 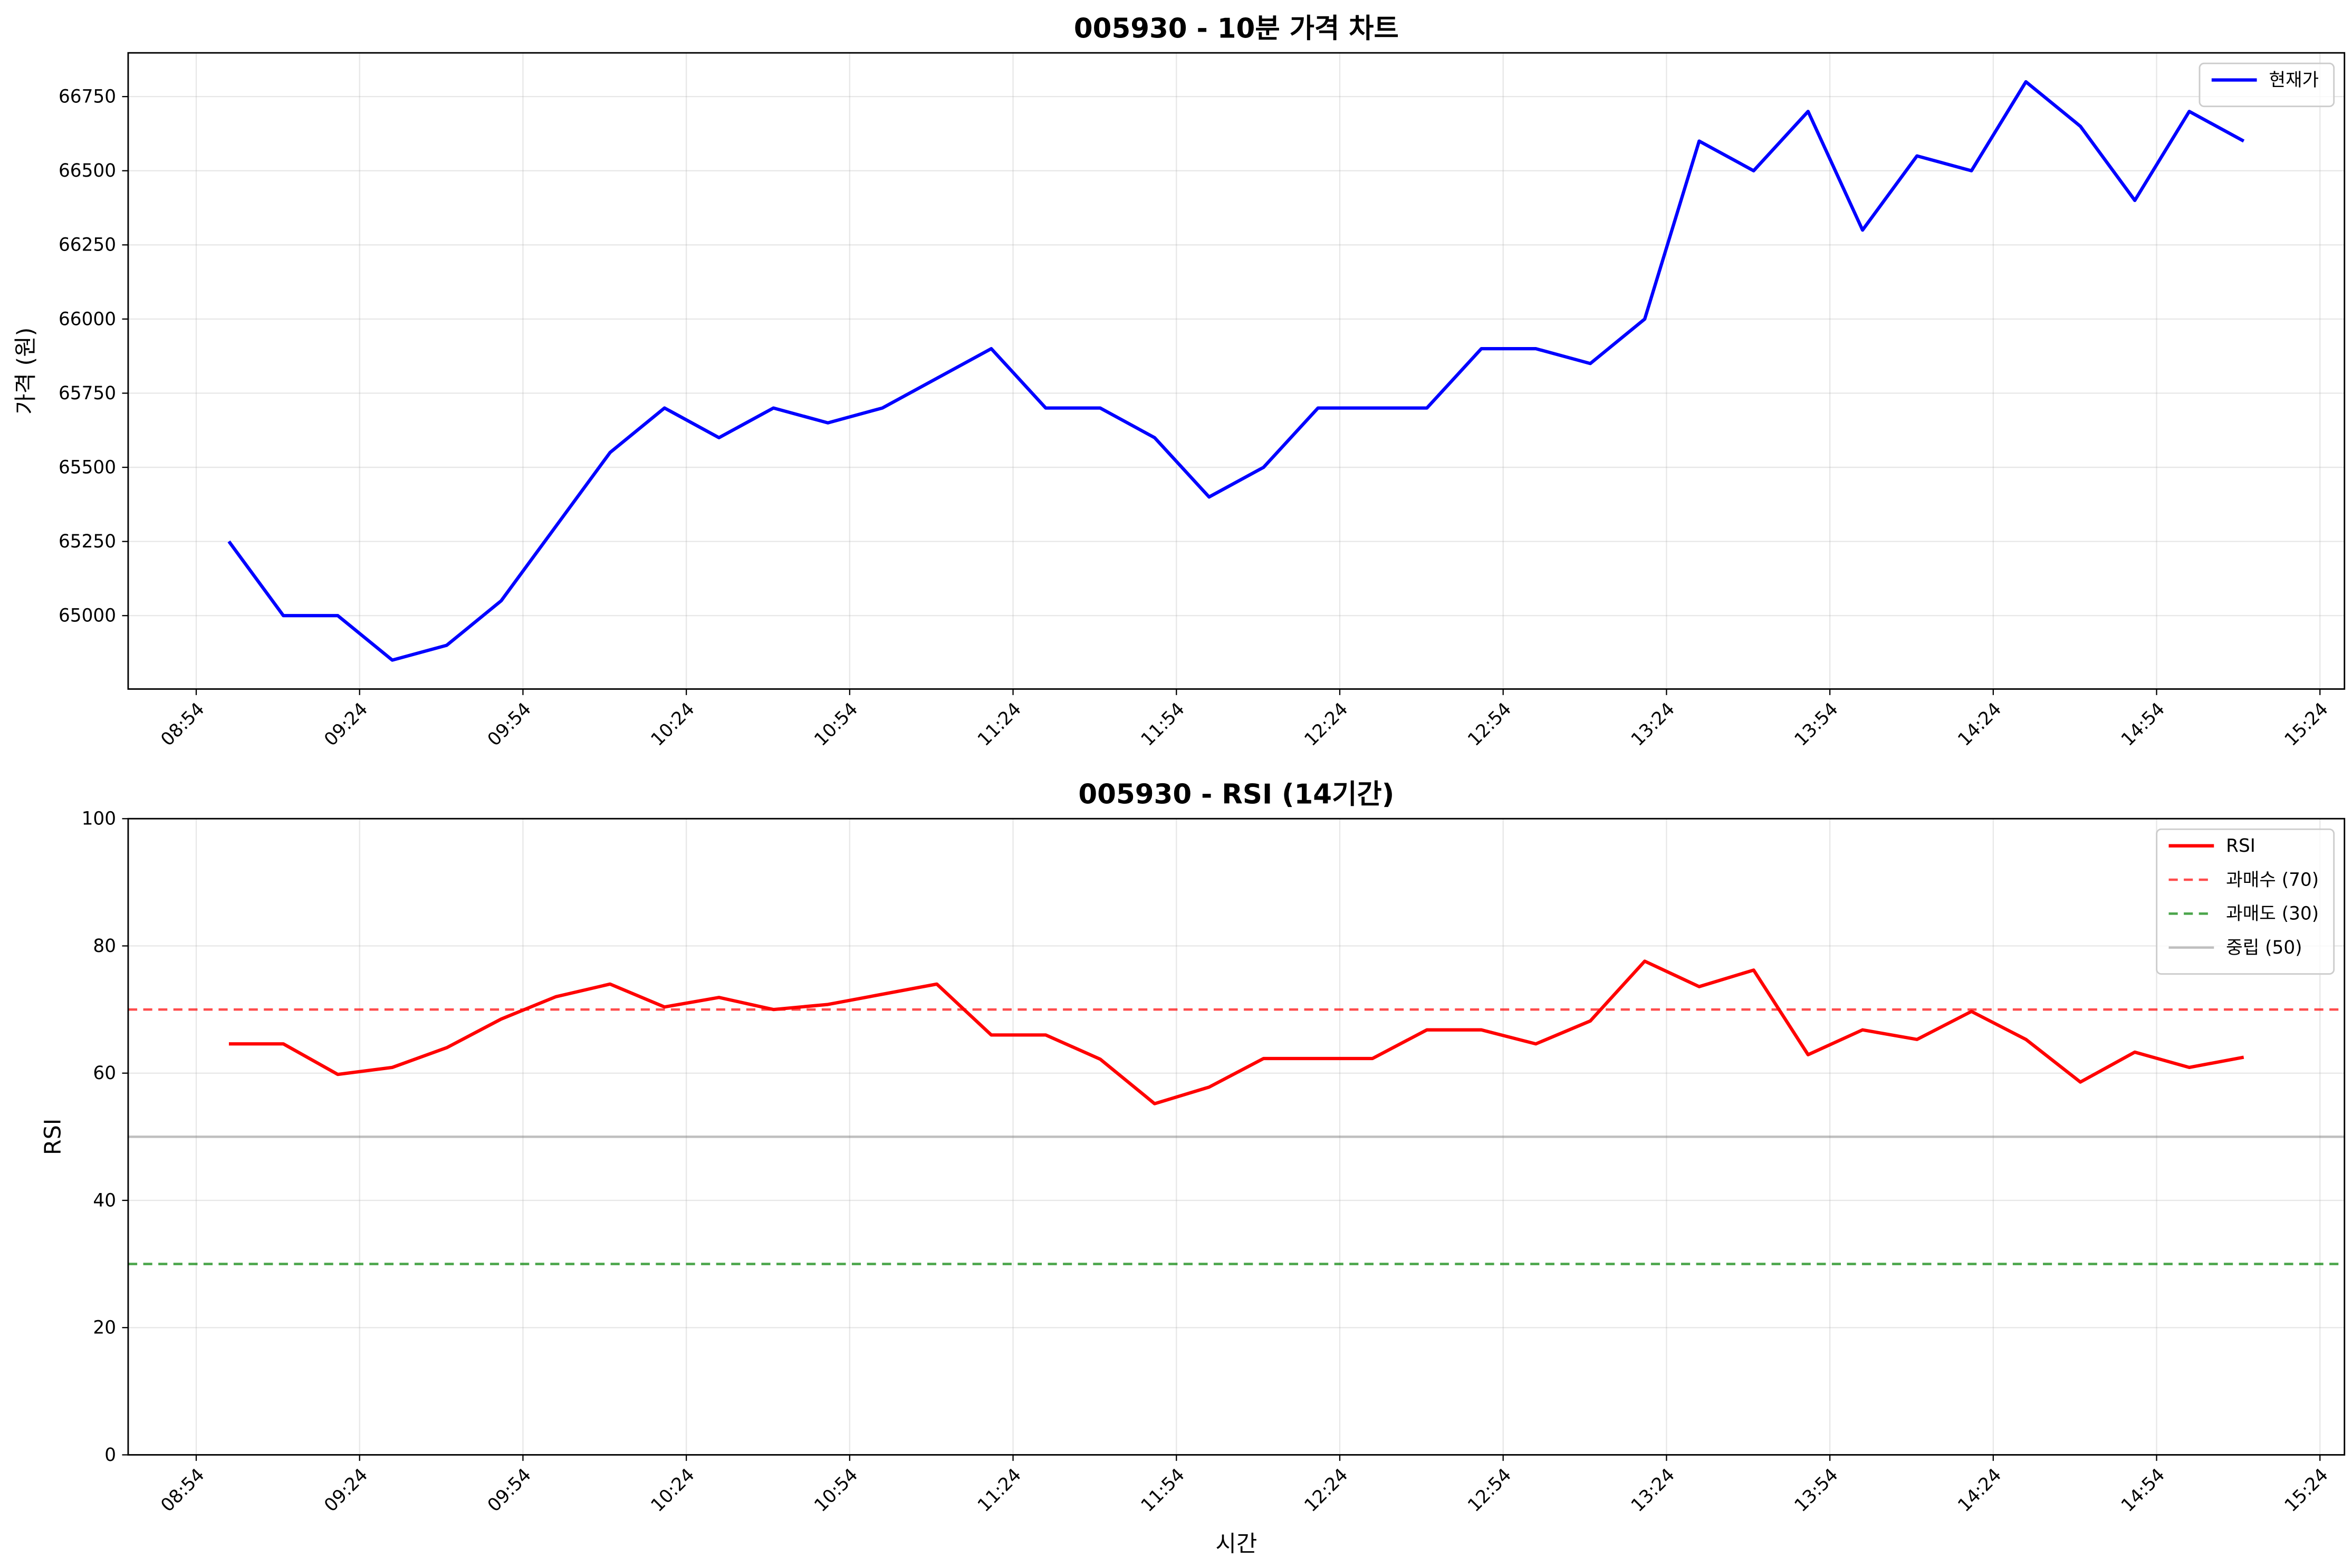 I want to click on y-tick-label: 66750, so click(x=87, y=97).